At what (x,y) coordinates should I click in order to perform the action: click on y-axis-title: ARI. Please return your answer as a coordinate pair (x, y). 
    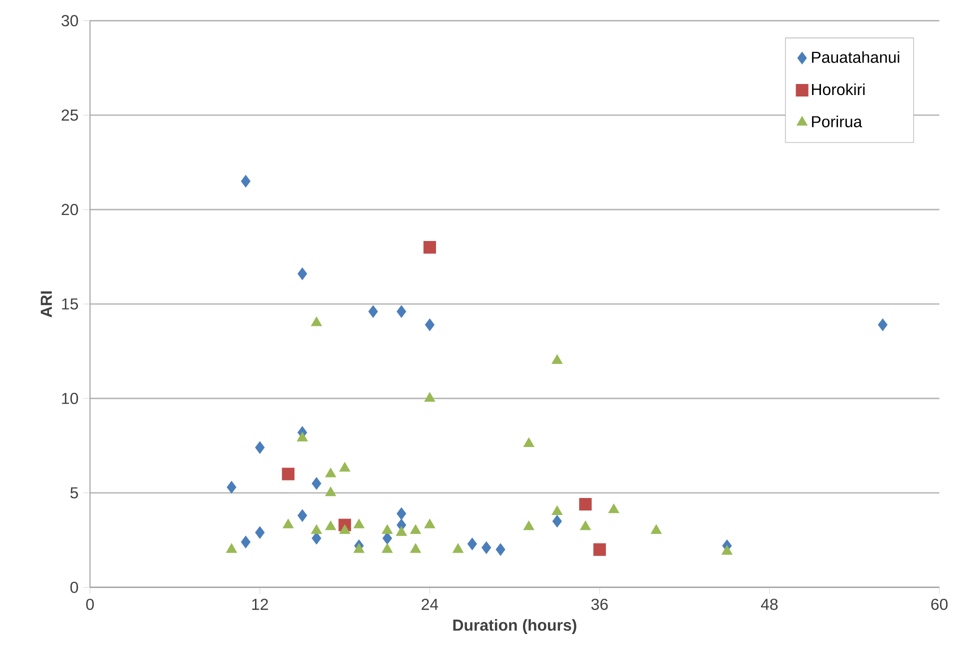
    Looking at the image, I should click on (46, 304).